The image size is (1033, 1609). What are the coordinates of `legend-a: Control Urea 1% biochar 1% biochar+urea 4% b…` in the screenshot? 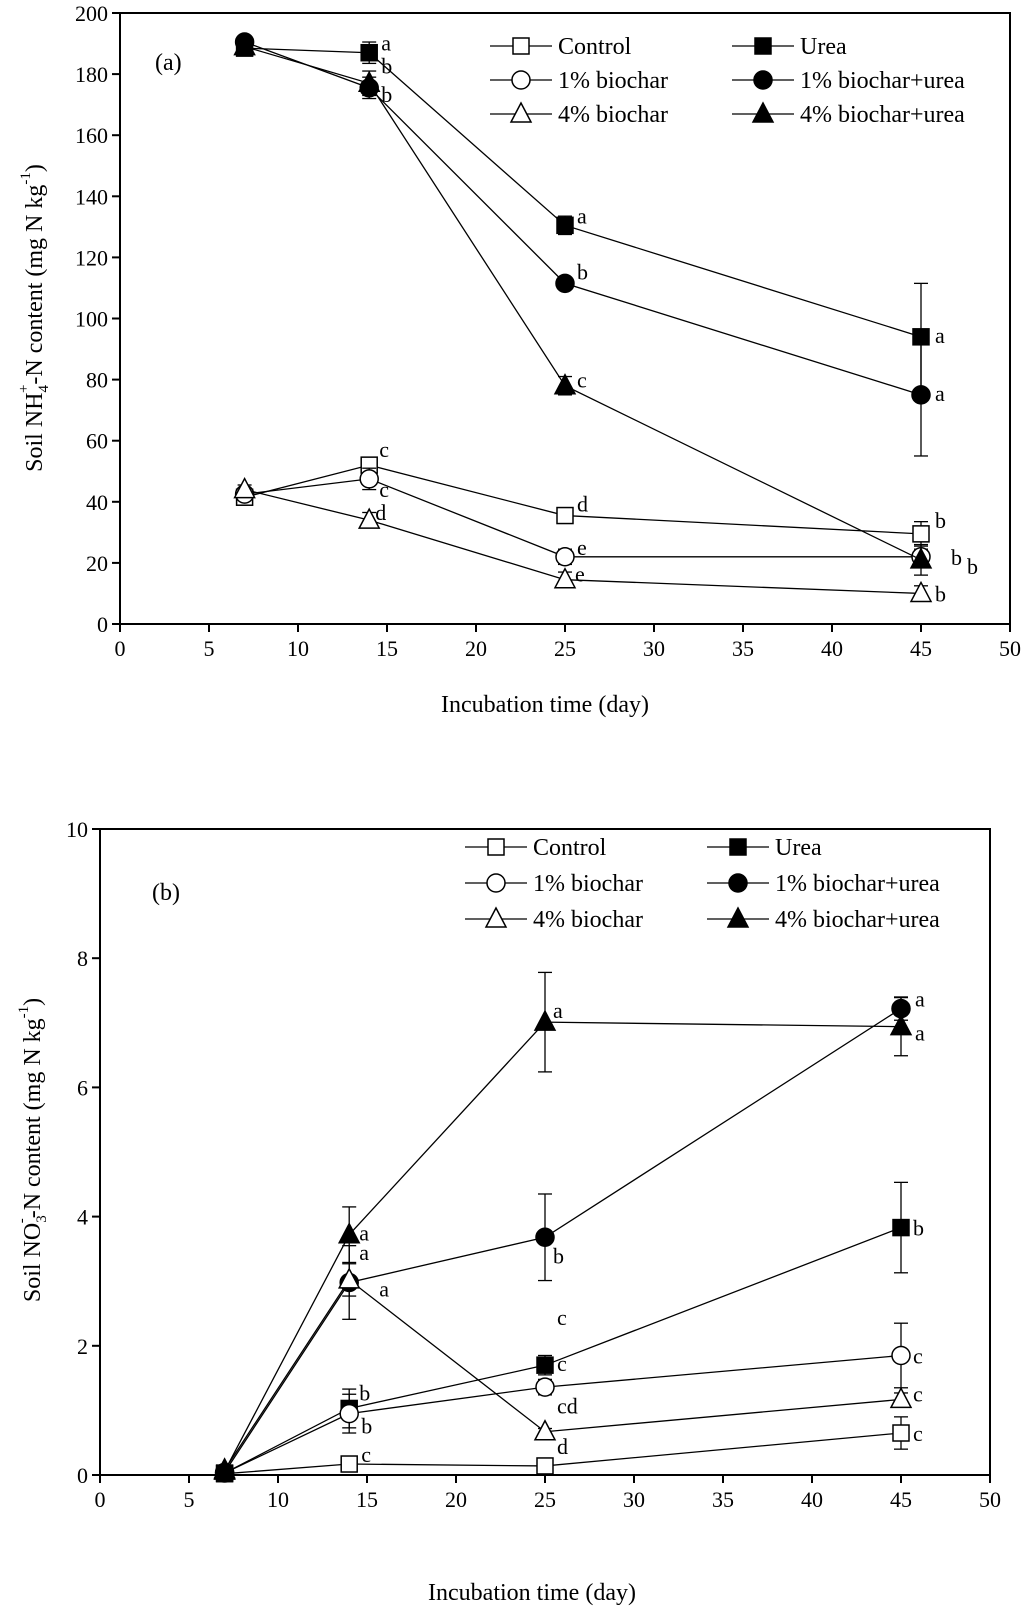 It's located at (727, 81).